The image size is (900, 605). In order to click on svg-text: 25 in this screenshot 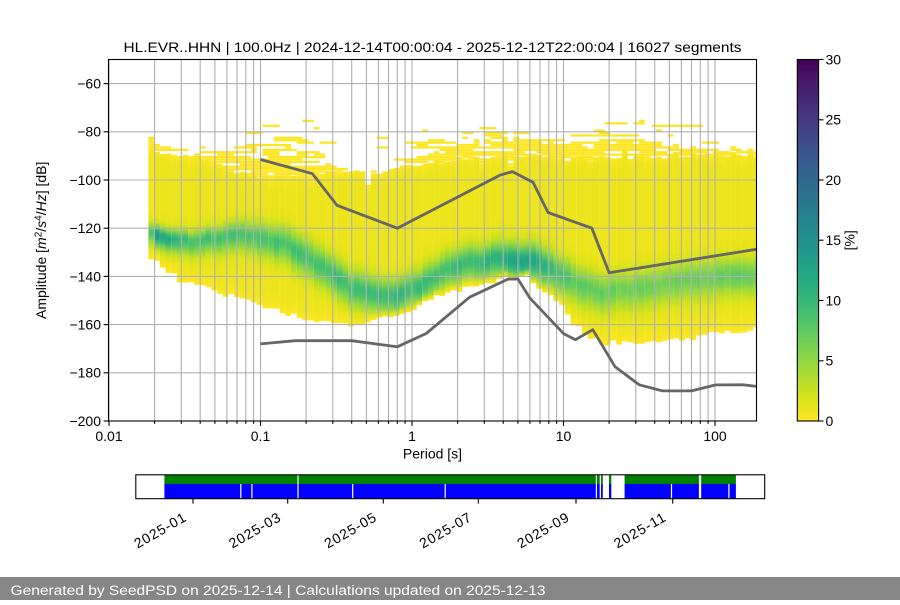, I will do `click(834, 120)`.